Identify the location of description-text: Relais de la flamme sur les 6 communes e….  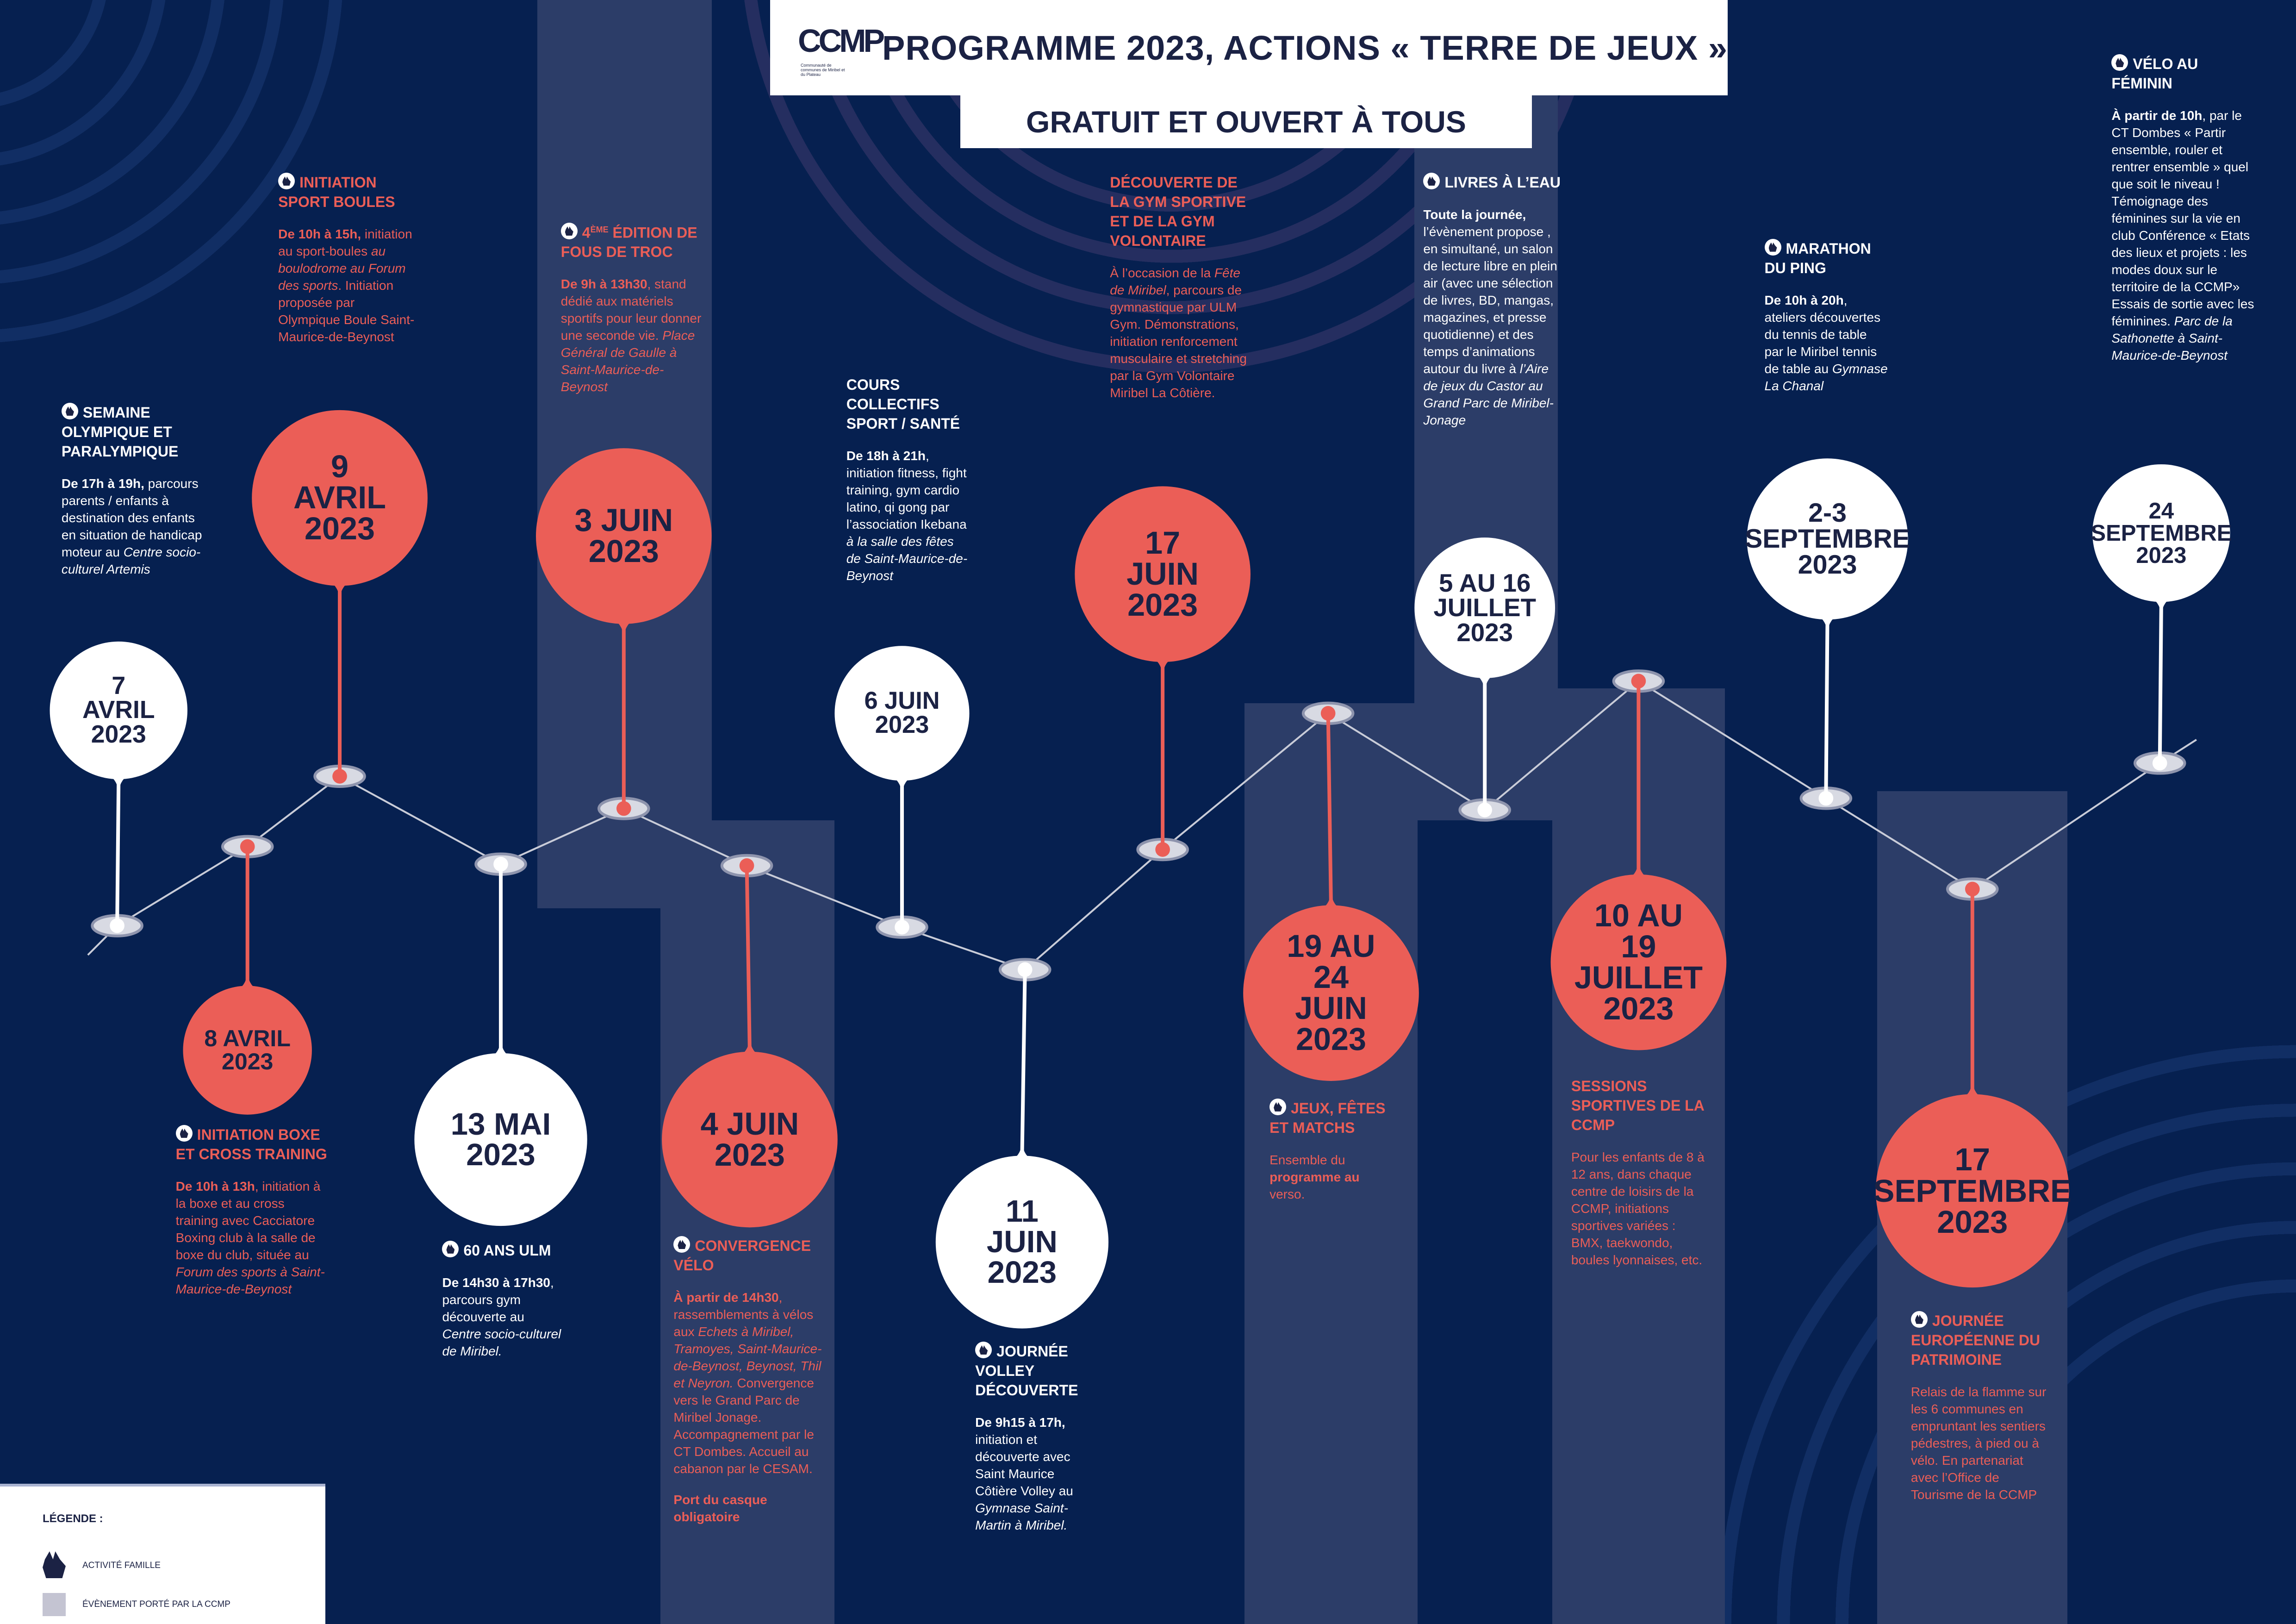
(1978, 1443).